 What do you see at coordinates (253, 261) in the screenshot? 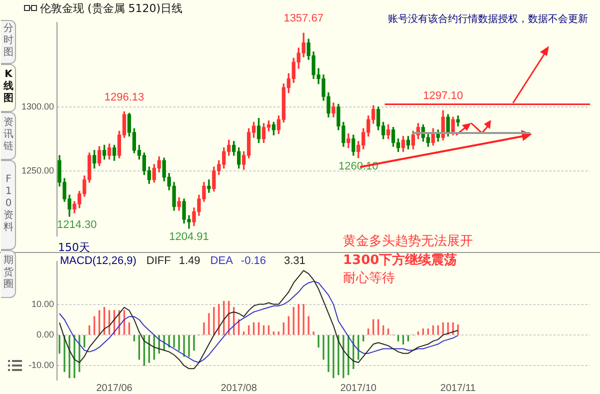
I see `annotation: -0.16` at bounding box center [253, 261].